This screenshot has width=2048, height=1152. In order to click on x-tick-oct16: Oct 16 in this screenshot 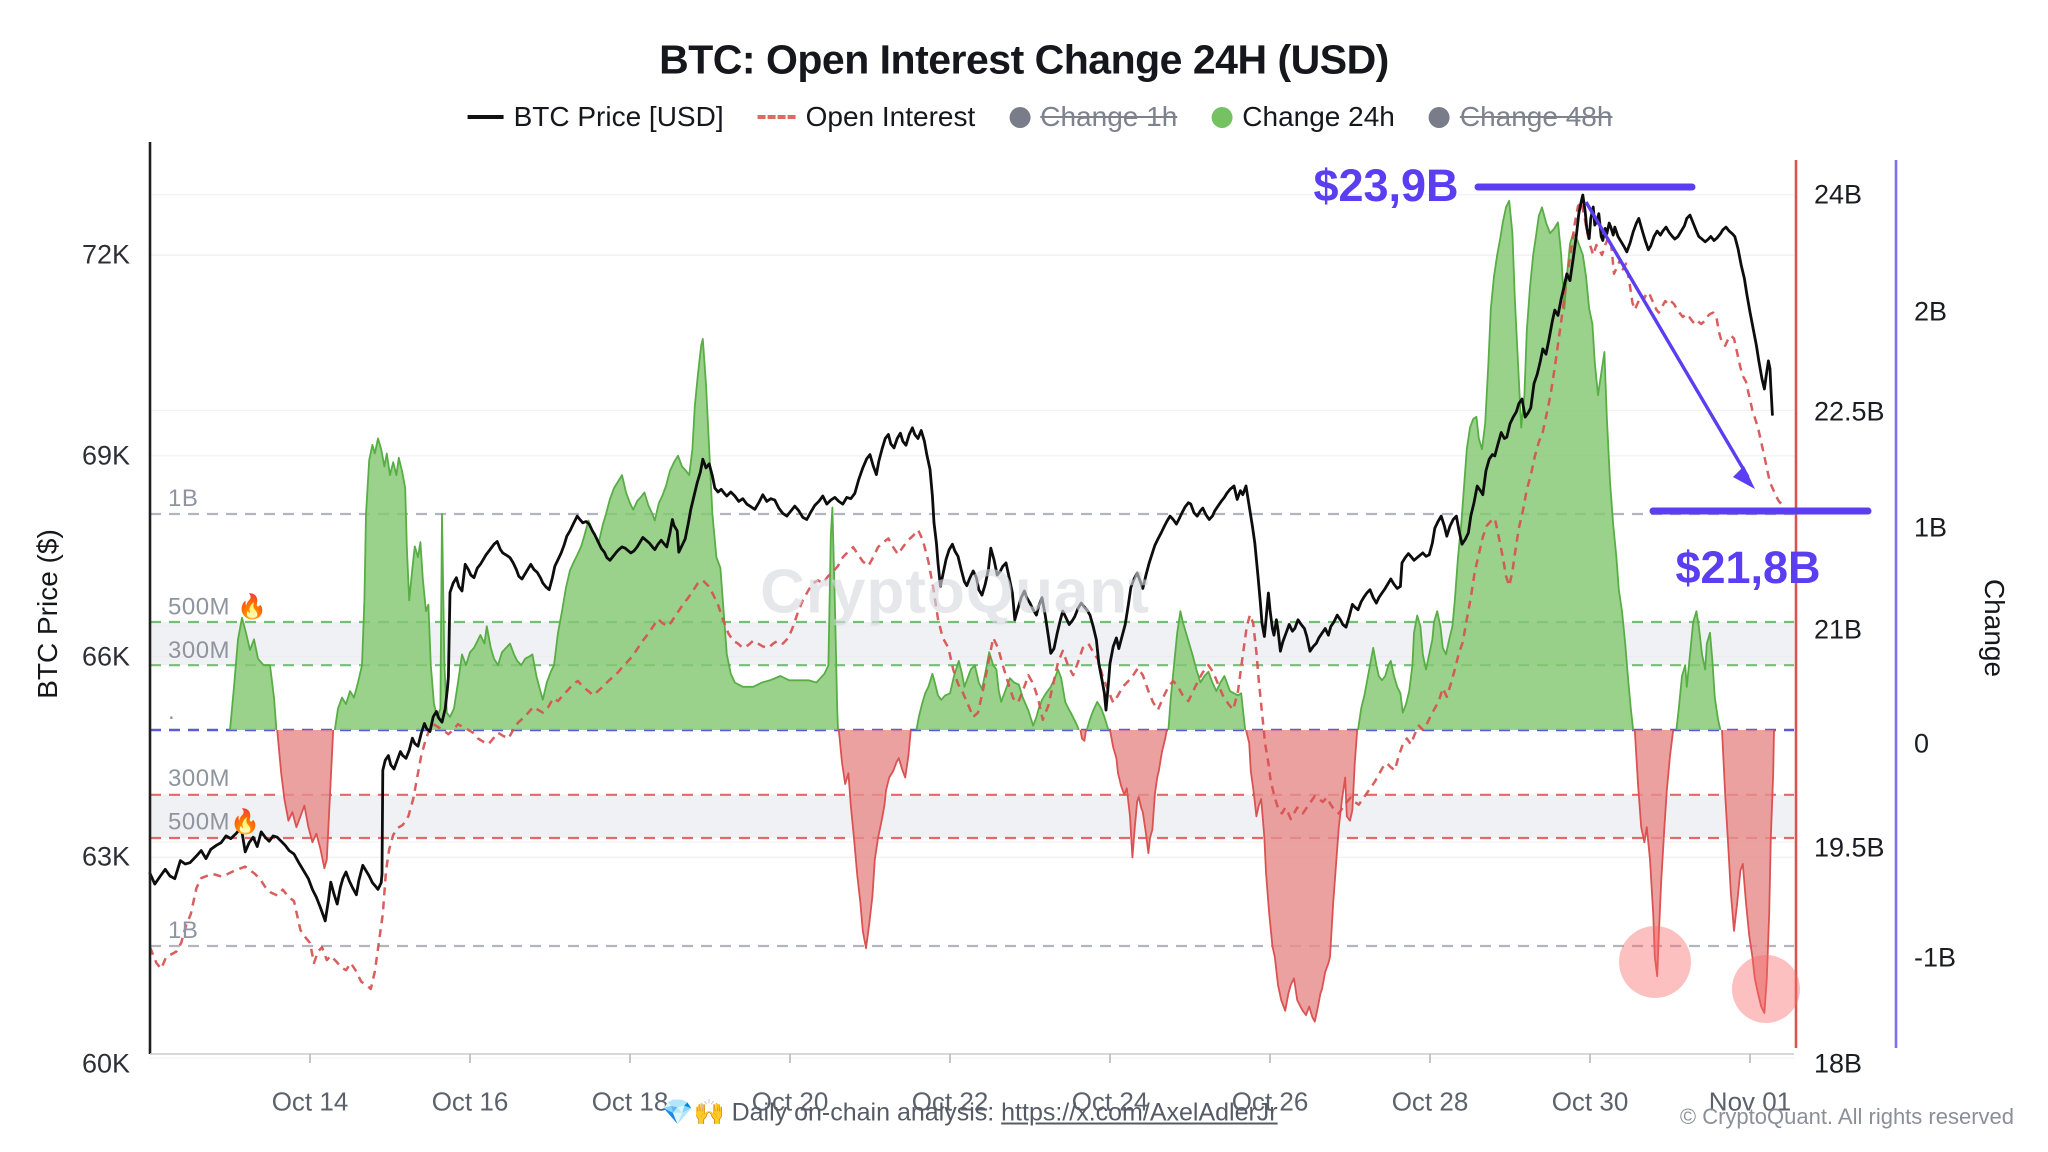, I will do `click(470, 1101)`.